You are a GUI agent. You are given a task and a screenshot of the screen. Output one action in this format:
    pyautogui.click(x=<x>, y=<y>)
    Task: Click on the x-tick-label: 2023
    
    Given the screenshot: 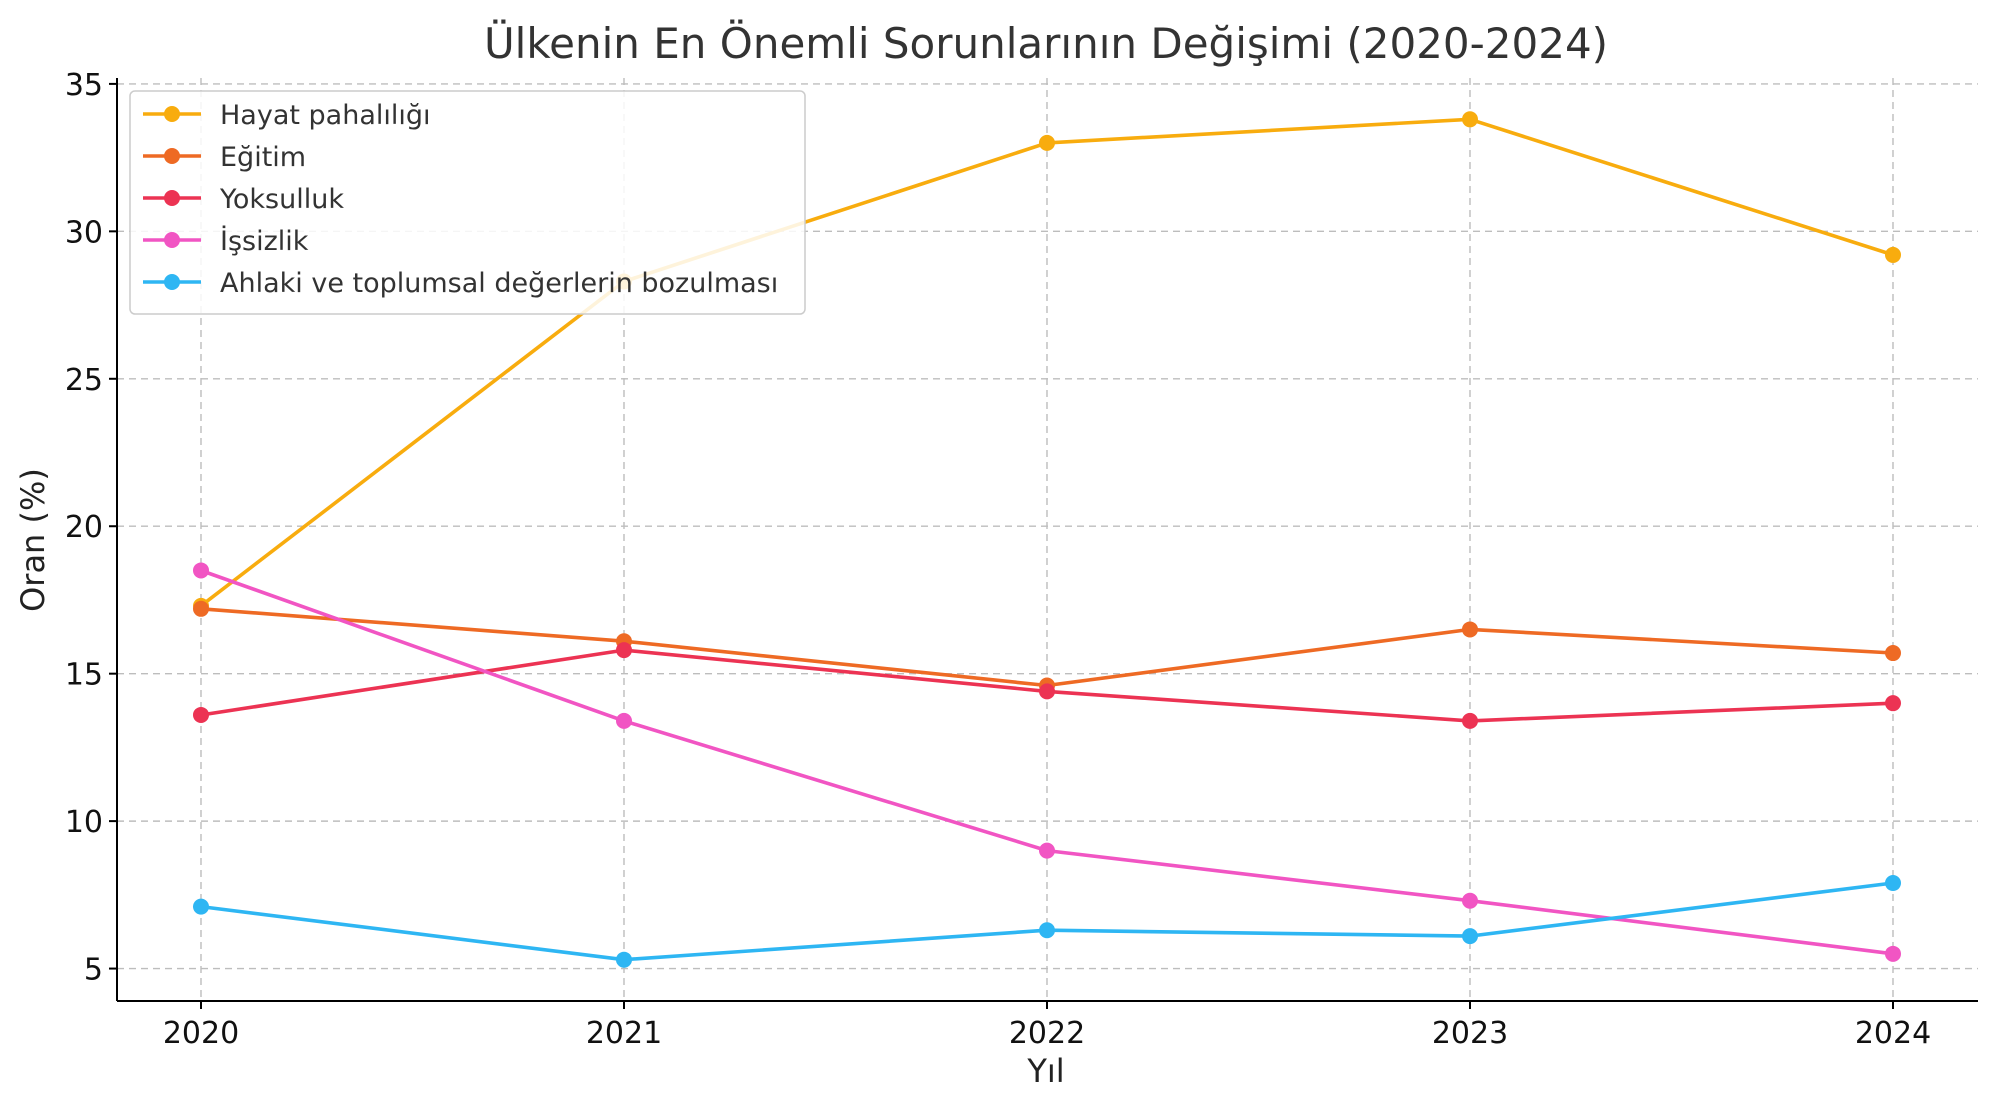 What is the action you would take?
    pyautogui.click(x=1470, y=1033)
    